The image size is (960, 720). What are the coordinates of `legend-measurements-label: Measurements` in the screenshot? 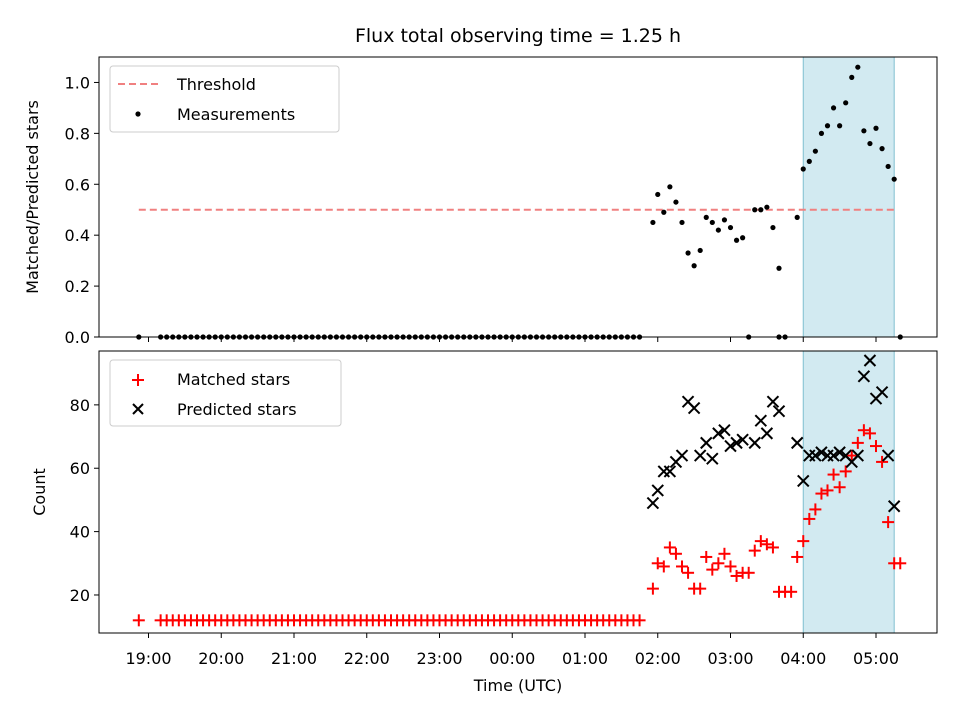 It's located at (236, 114).